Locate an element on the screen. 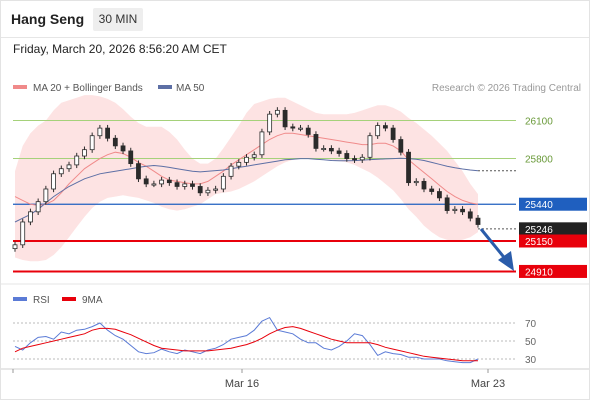 This screenshot has width=590, height=400. rsi-legend-label: RSI is located at coordinates (41, 300).